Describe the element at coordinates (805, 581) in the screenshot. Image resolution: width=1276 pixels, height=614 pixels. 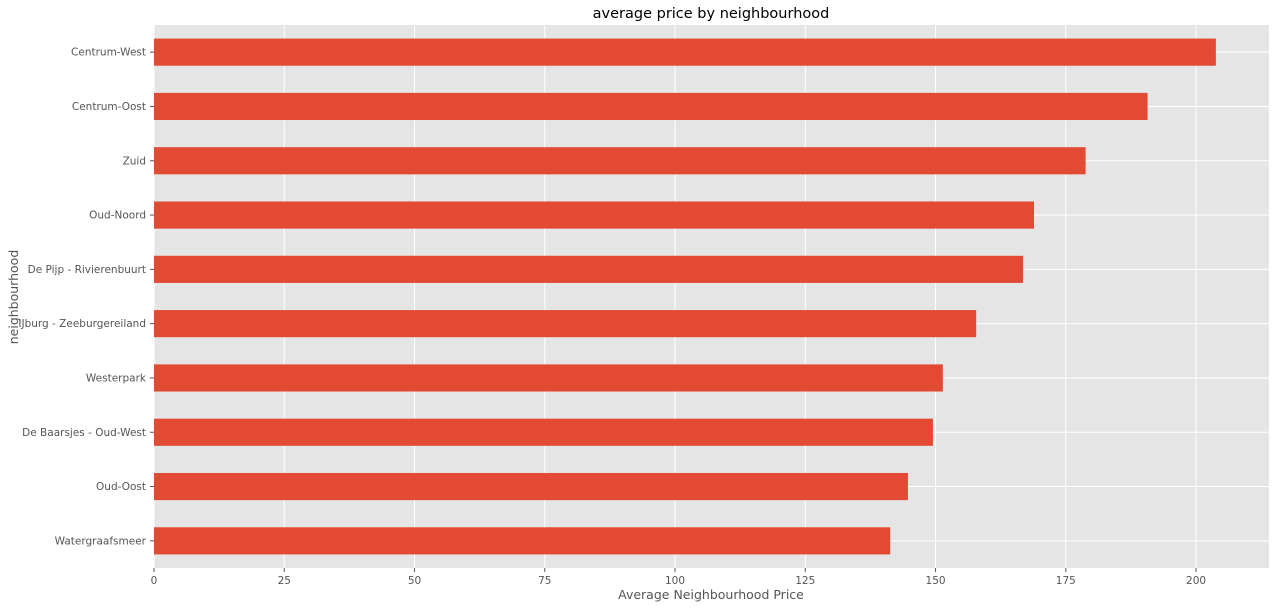
I see `x-tick-label: 125` at that location.